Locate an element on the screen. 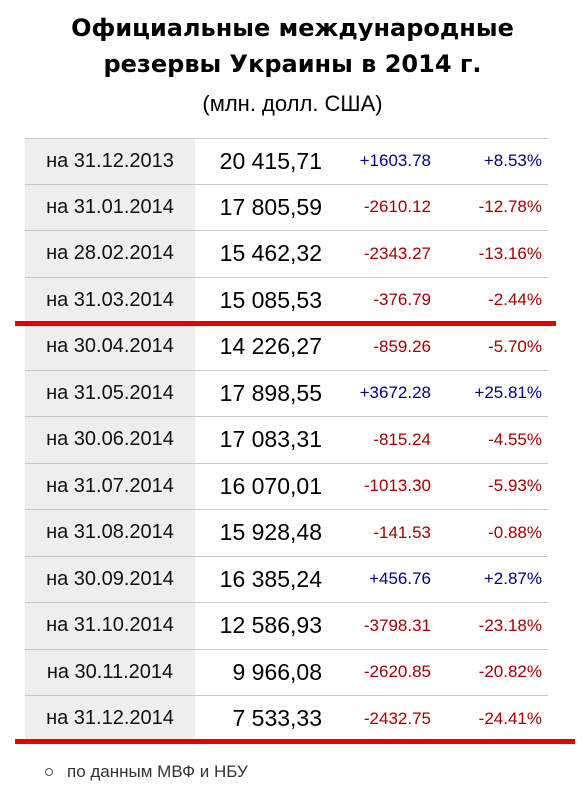  change-percent-cell: -5.70% is located at coordinates (515, 346).